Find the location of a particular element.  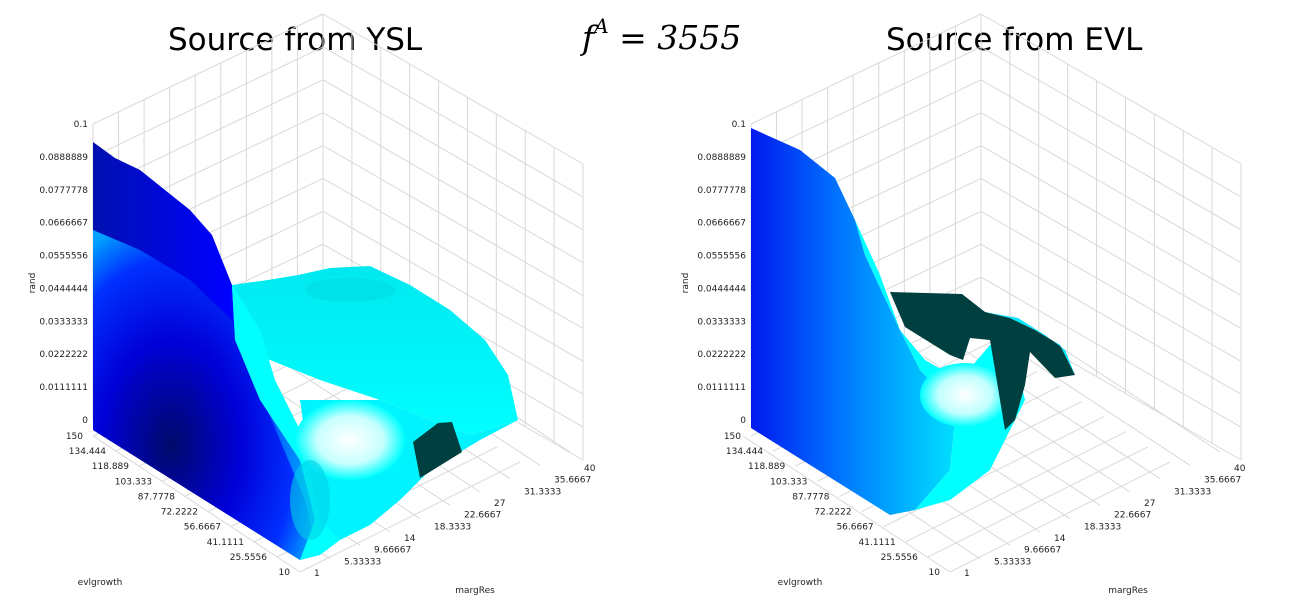

formula-symbol: f is located at coordinates (588, 37).